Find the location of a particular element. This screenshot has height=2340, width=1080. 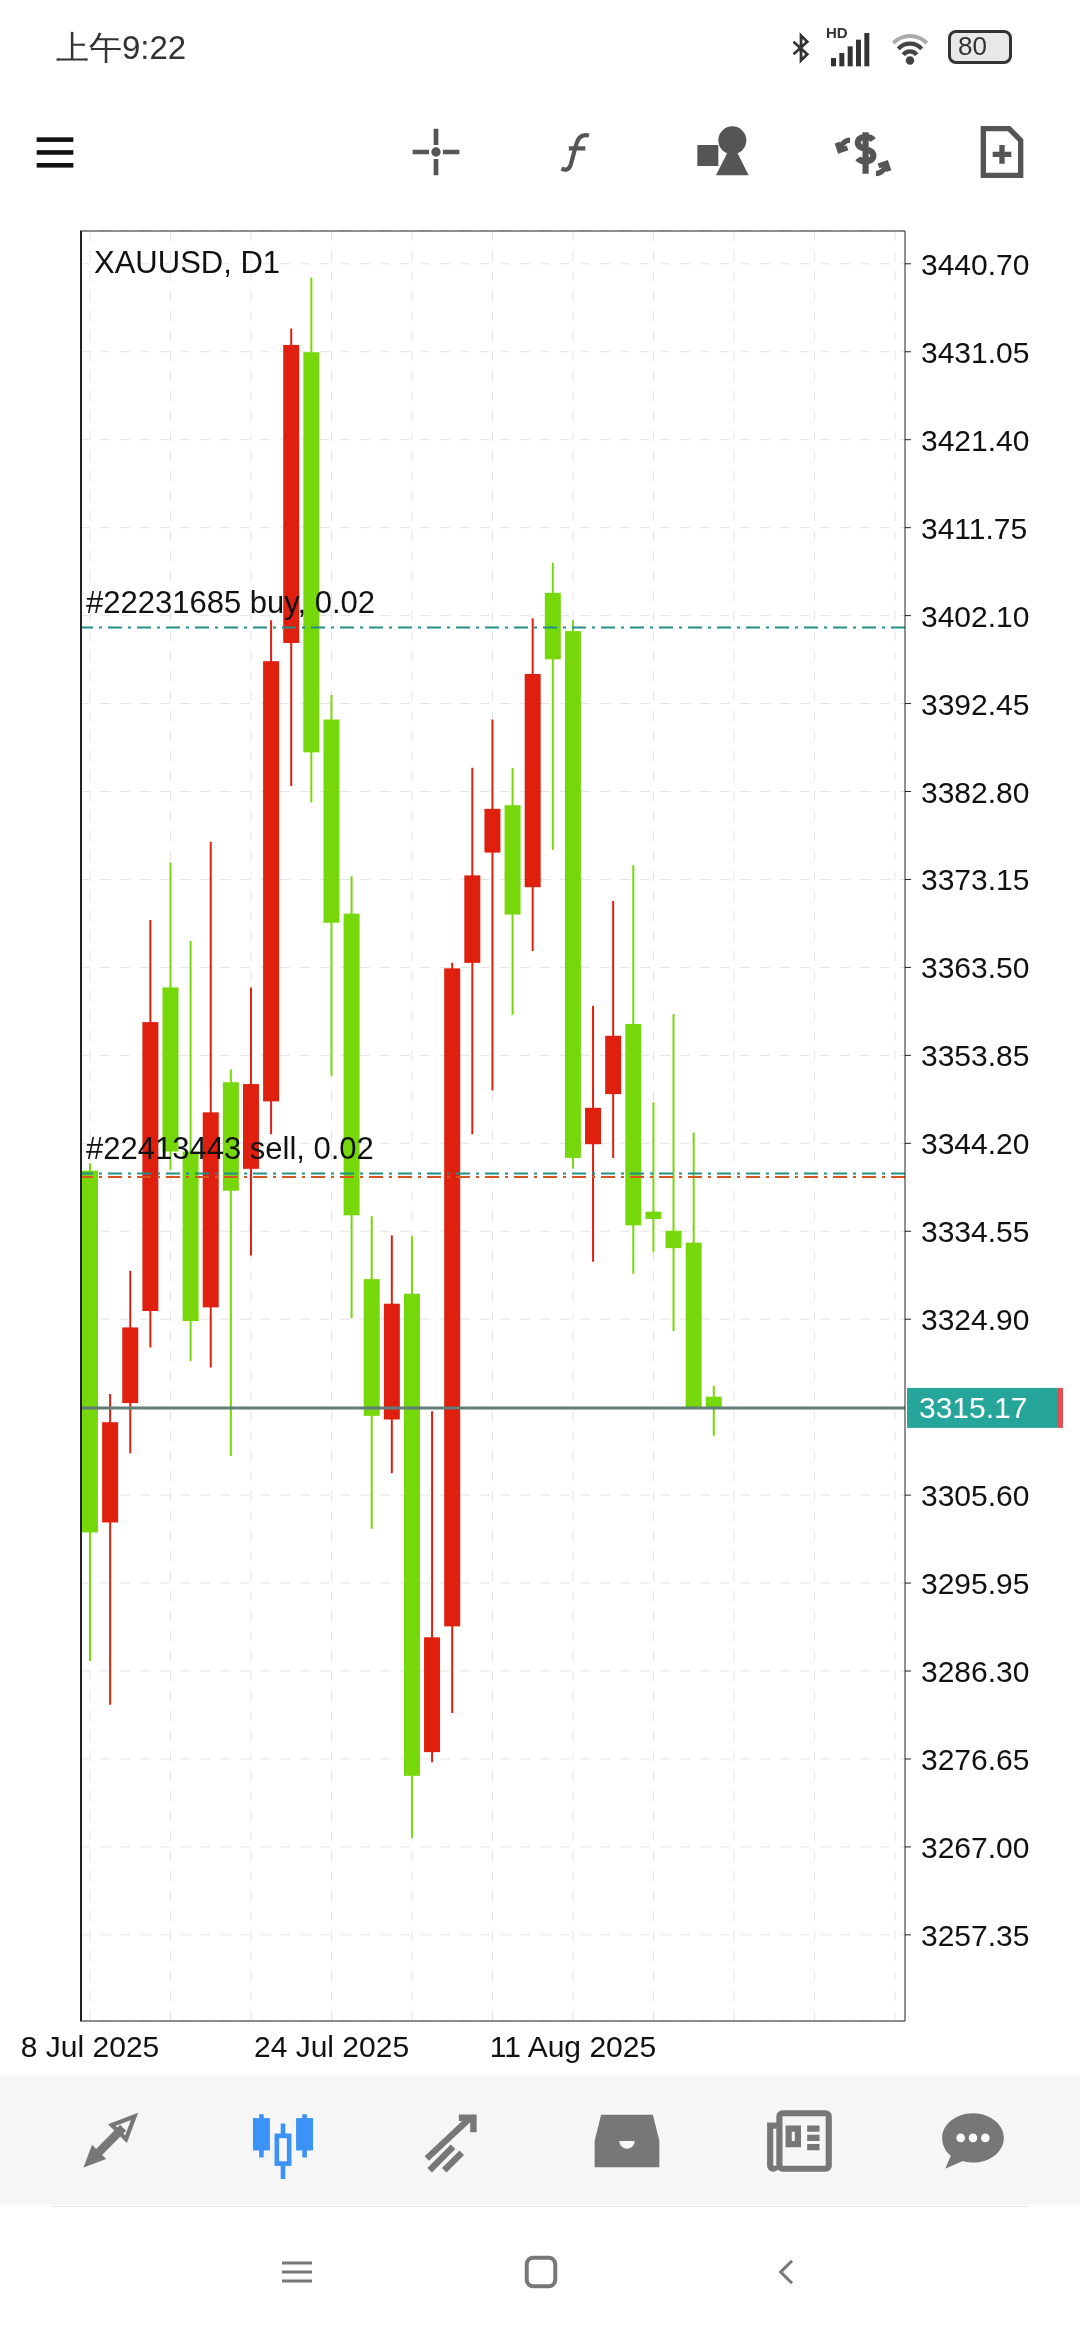

ref-line-label: 3315.17 is located at coordinates (973, 1407).